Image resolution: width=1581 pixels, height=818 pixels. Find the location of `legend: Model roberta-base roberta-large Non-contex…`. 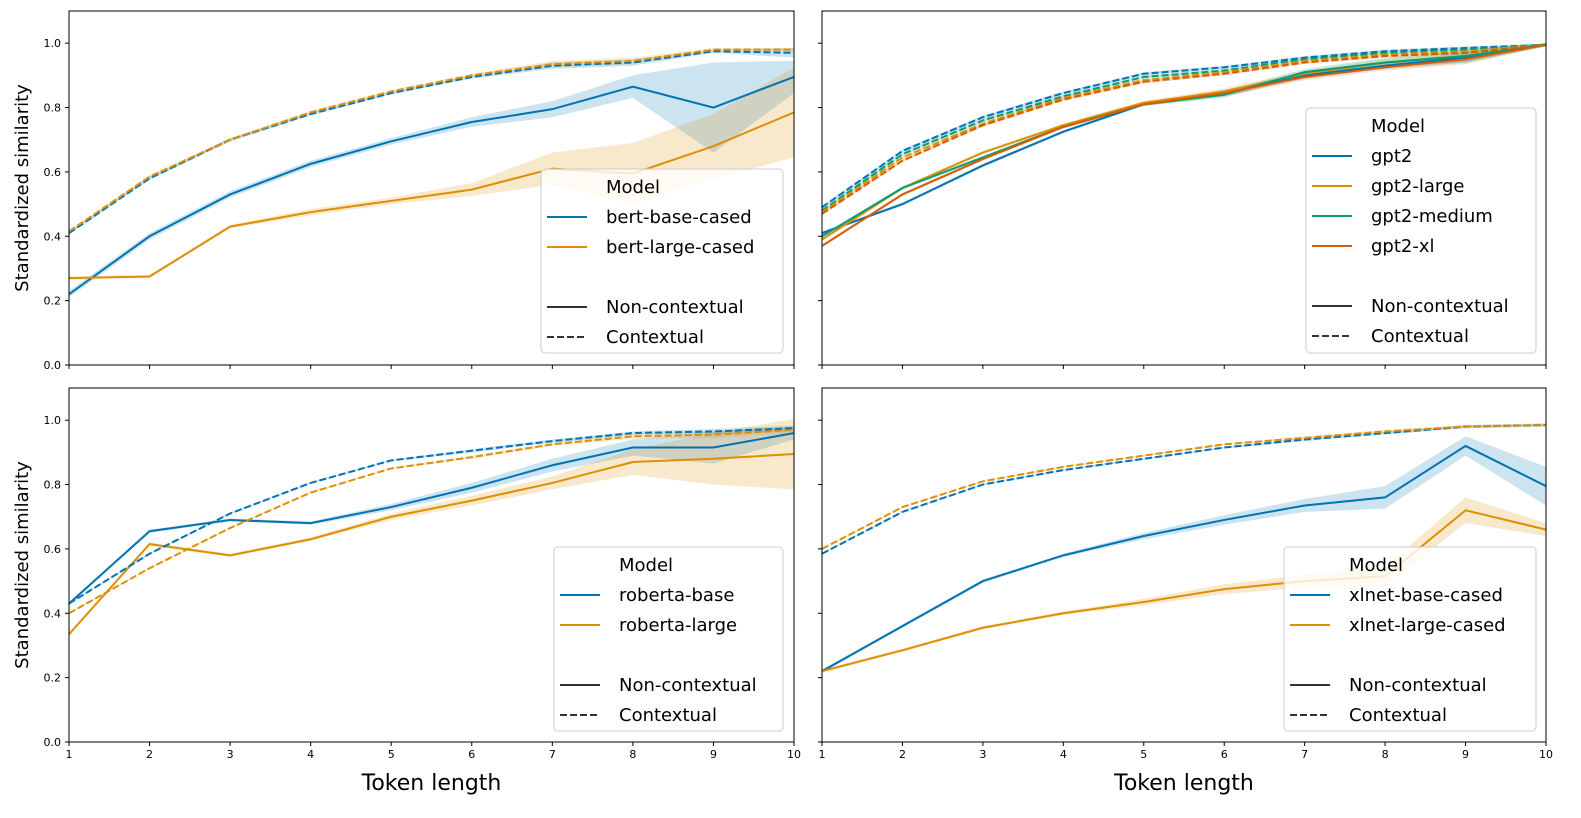

legend: Model roberta-base roberta-large Non-contex… is located at coordinates (668, 639).